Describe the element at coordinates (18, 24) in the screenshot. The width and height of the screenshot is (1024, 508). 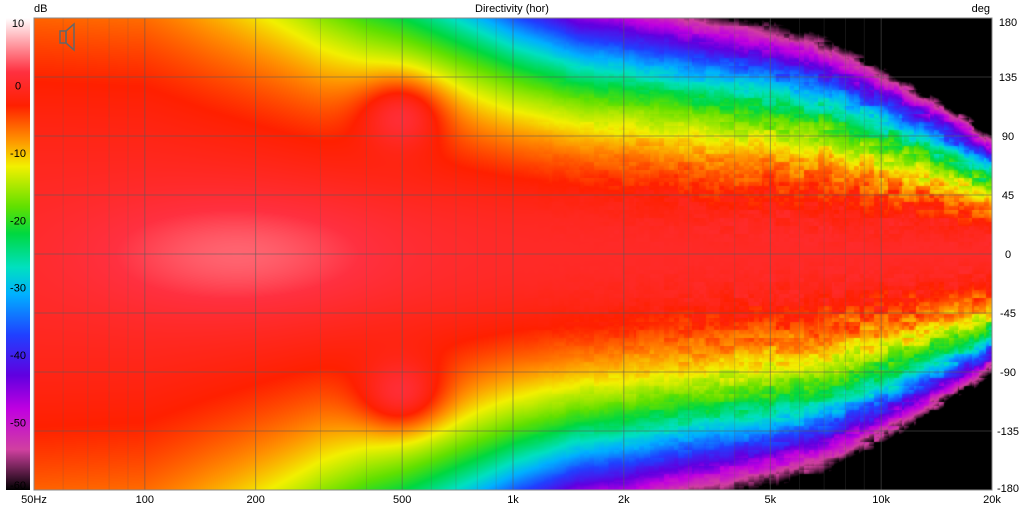
I see `colorbar-tick-label: 10` at that location.